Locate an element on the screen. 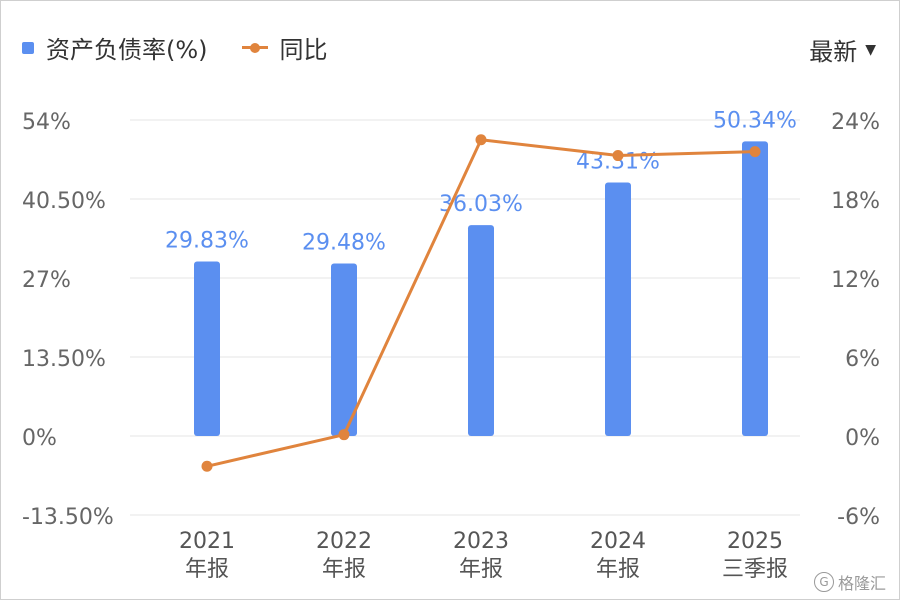  bar-value-label: 29.83% is located at coordinates (207, 240).